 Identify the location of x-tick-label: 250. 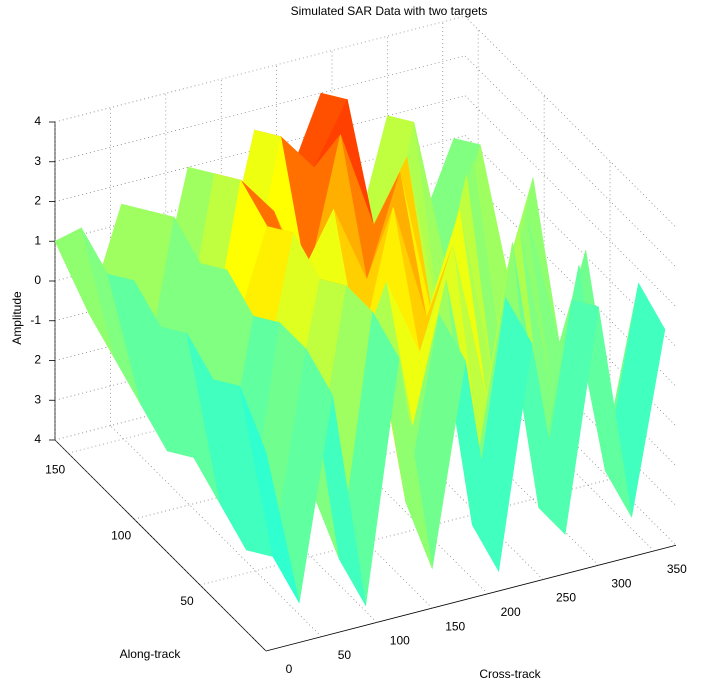
(566, 598).